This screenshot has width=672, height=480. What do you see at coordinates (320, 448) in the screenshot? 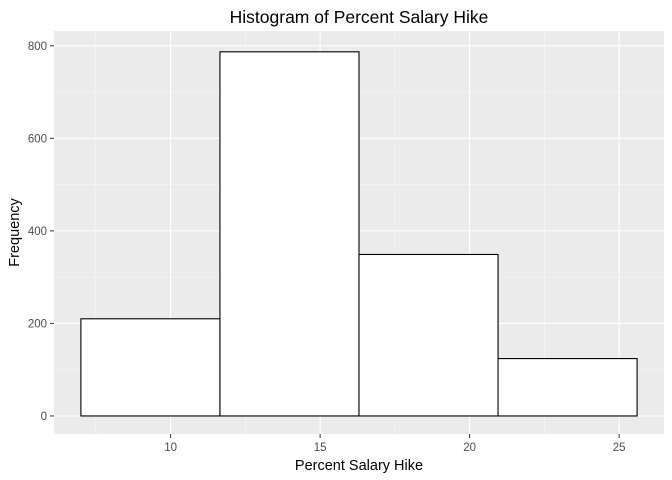
I see `x-tick-label: 15` at bounding box center [320, 448].